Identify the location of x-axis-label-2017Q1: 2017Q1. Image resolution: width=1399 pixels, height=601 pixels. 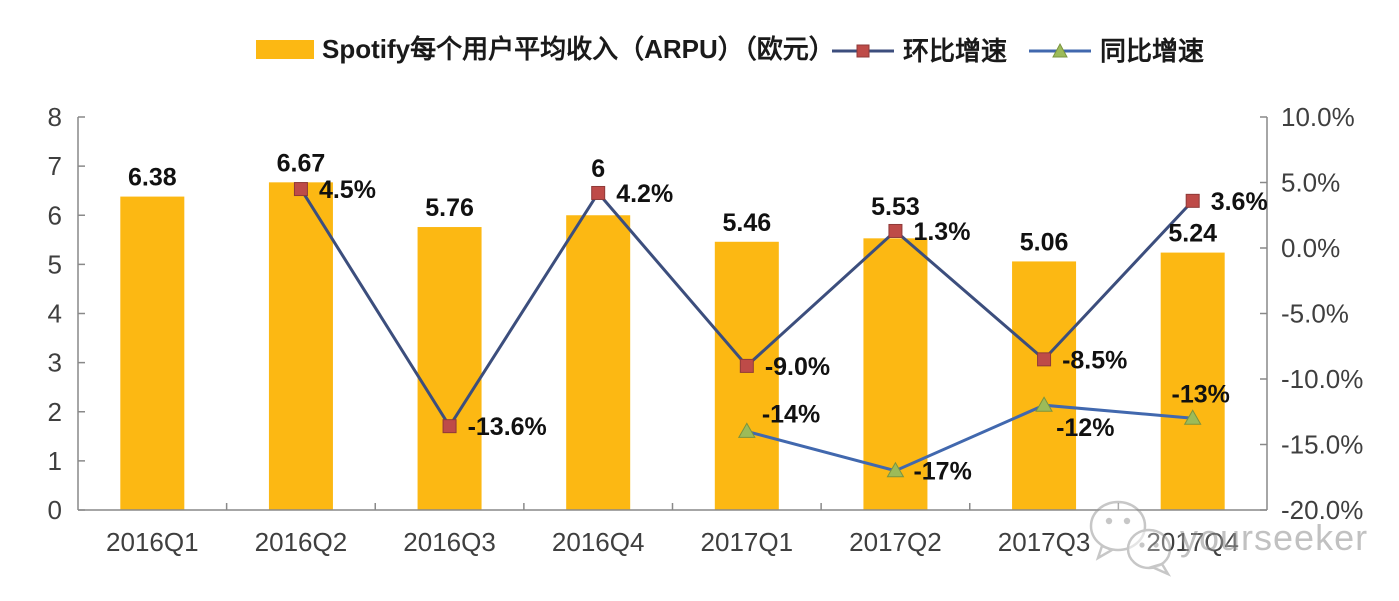
(747, 542).